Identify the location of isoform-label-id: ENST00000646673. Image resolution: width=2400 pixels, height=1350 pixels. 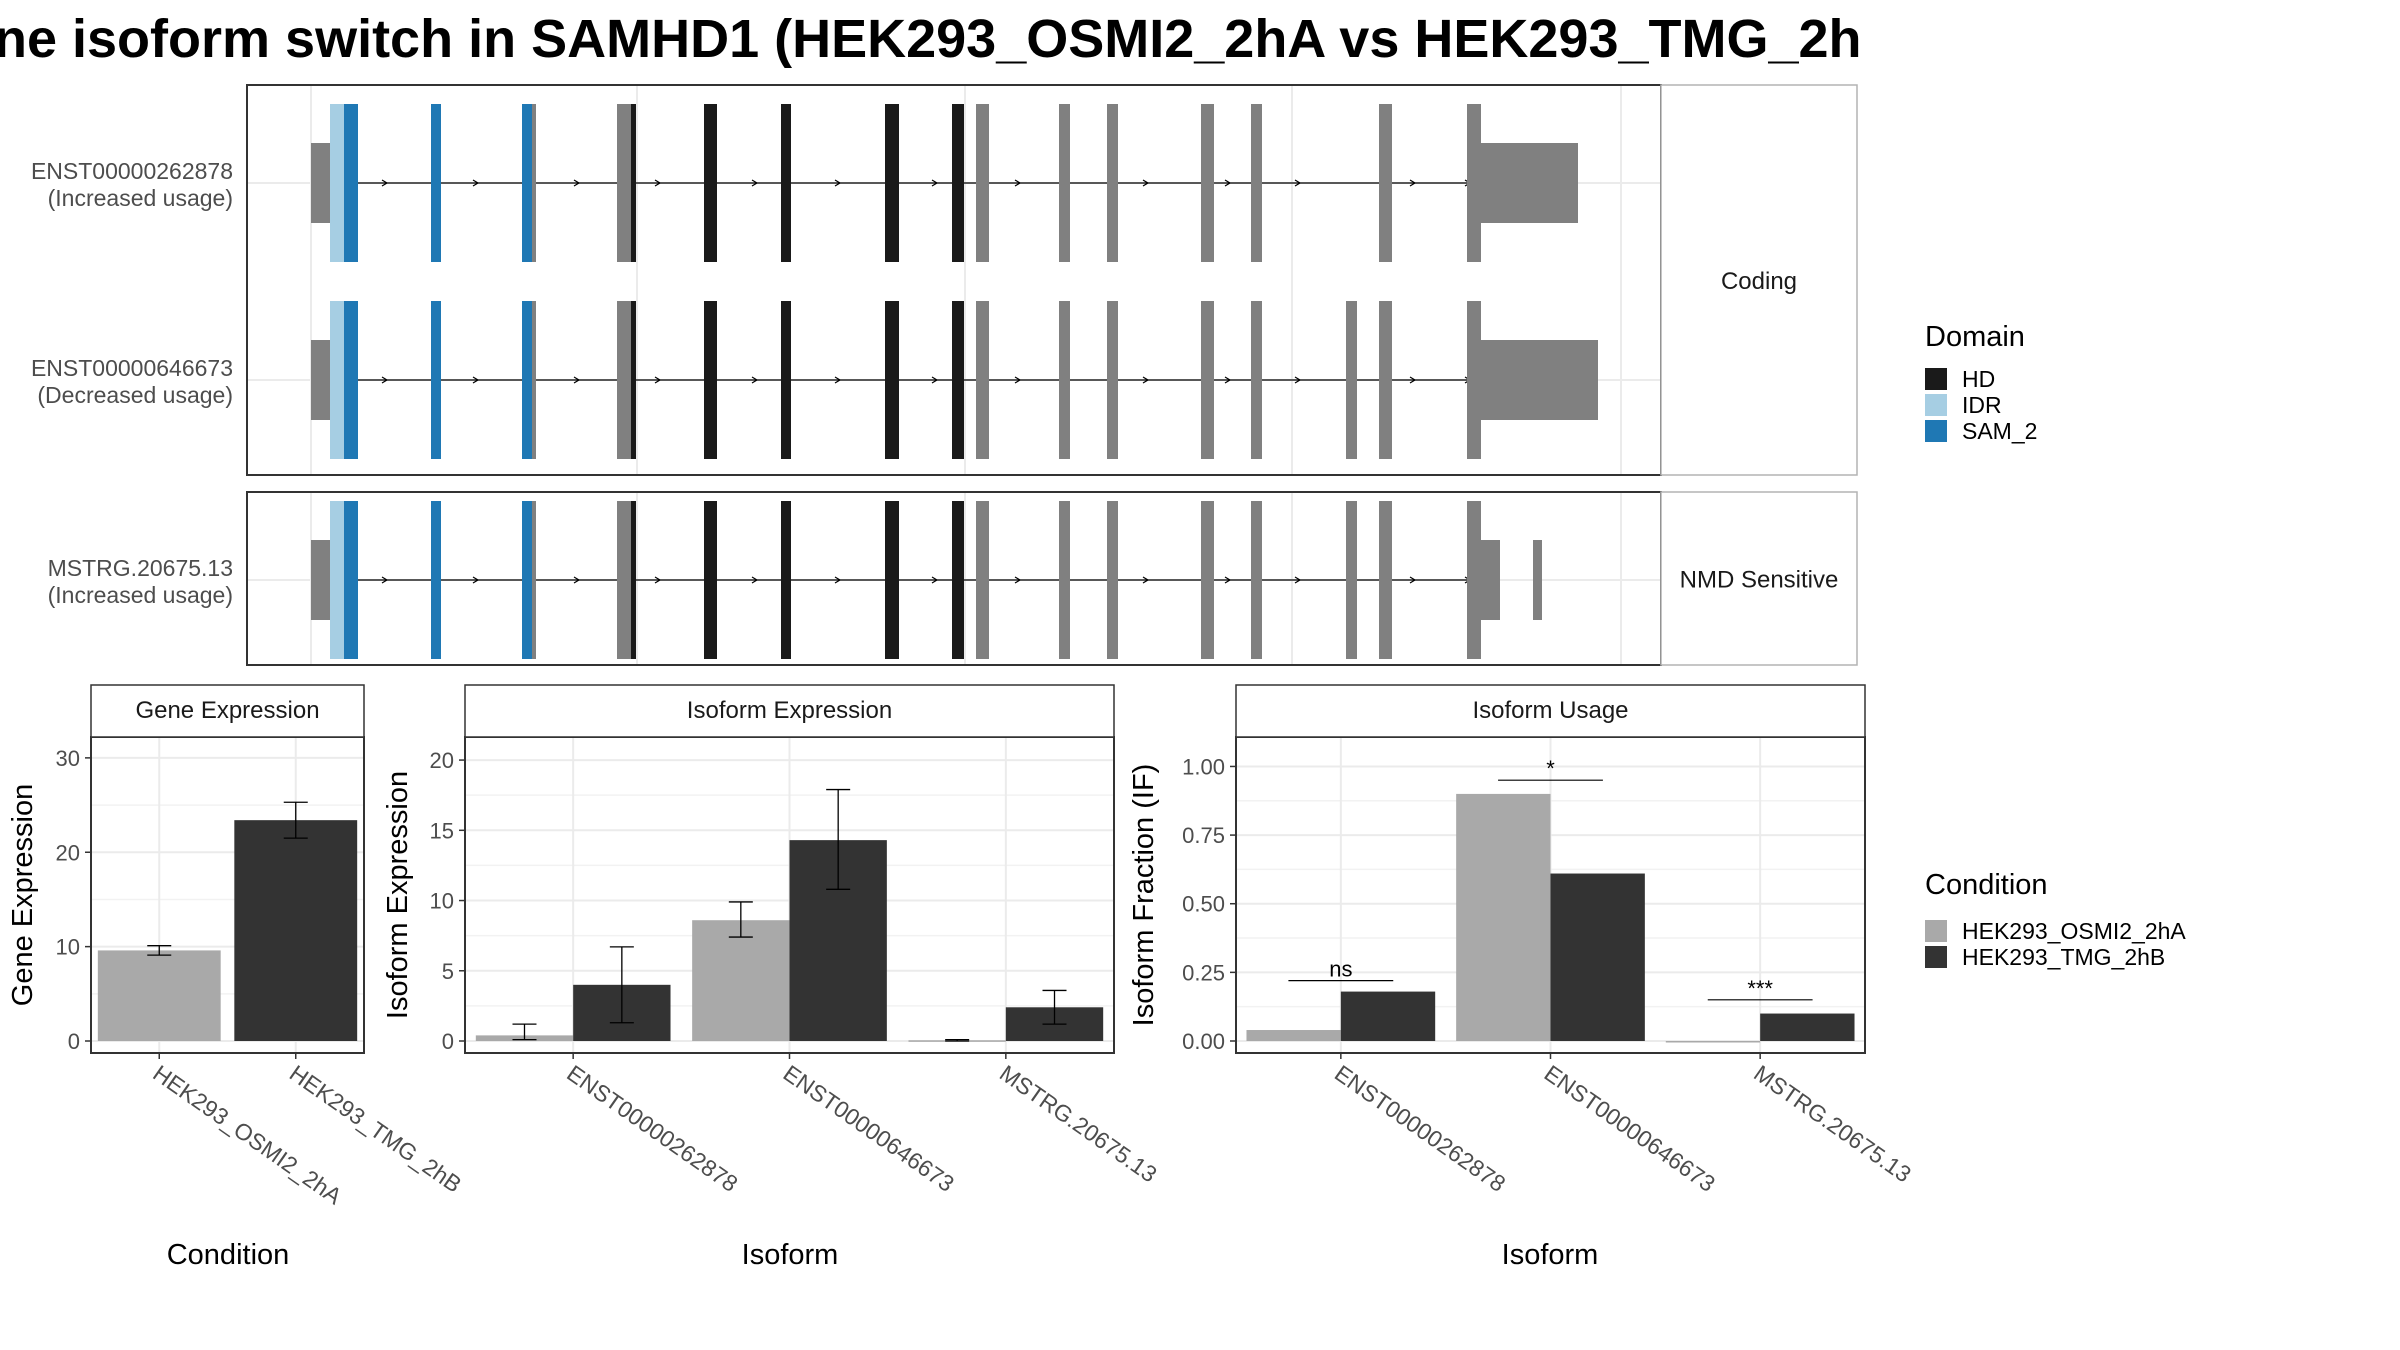
(132, 368).